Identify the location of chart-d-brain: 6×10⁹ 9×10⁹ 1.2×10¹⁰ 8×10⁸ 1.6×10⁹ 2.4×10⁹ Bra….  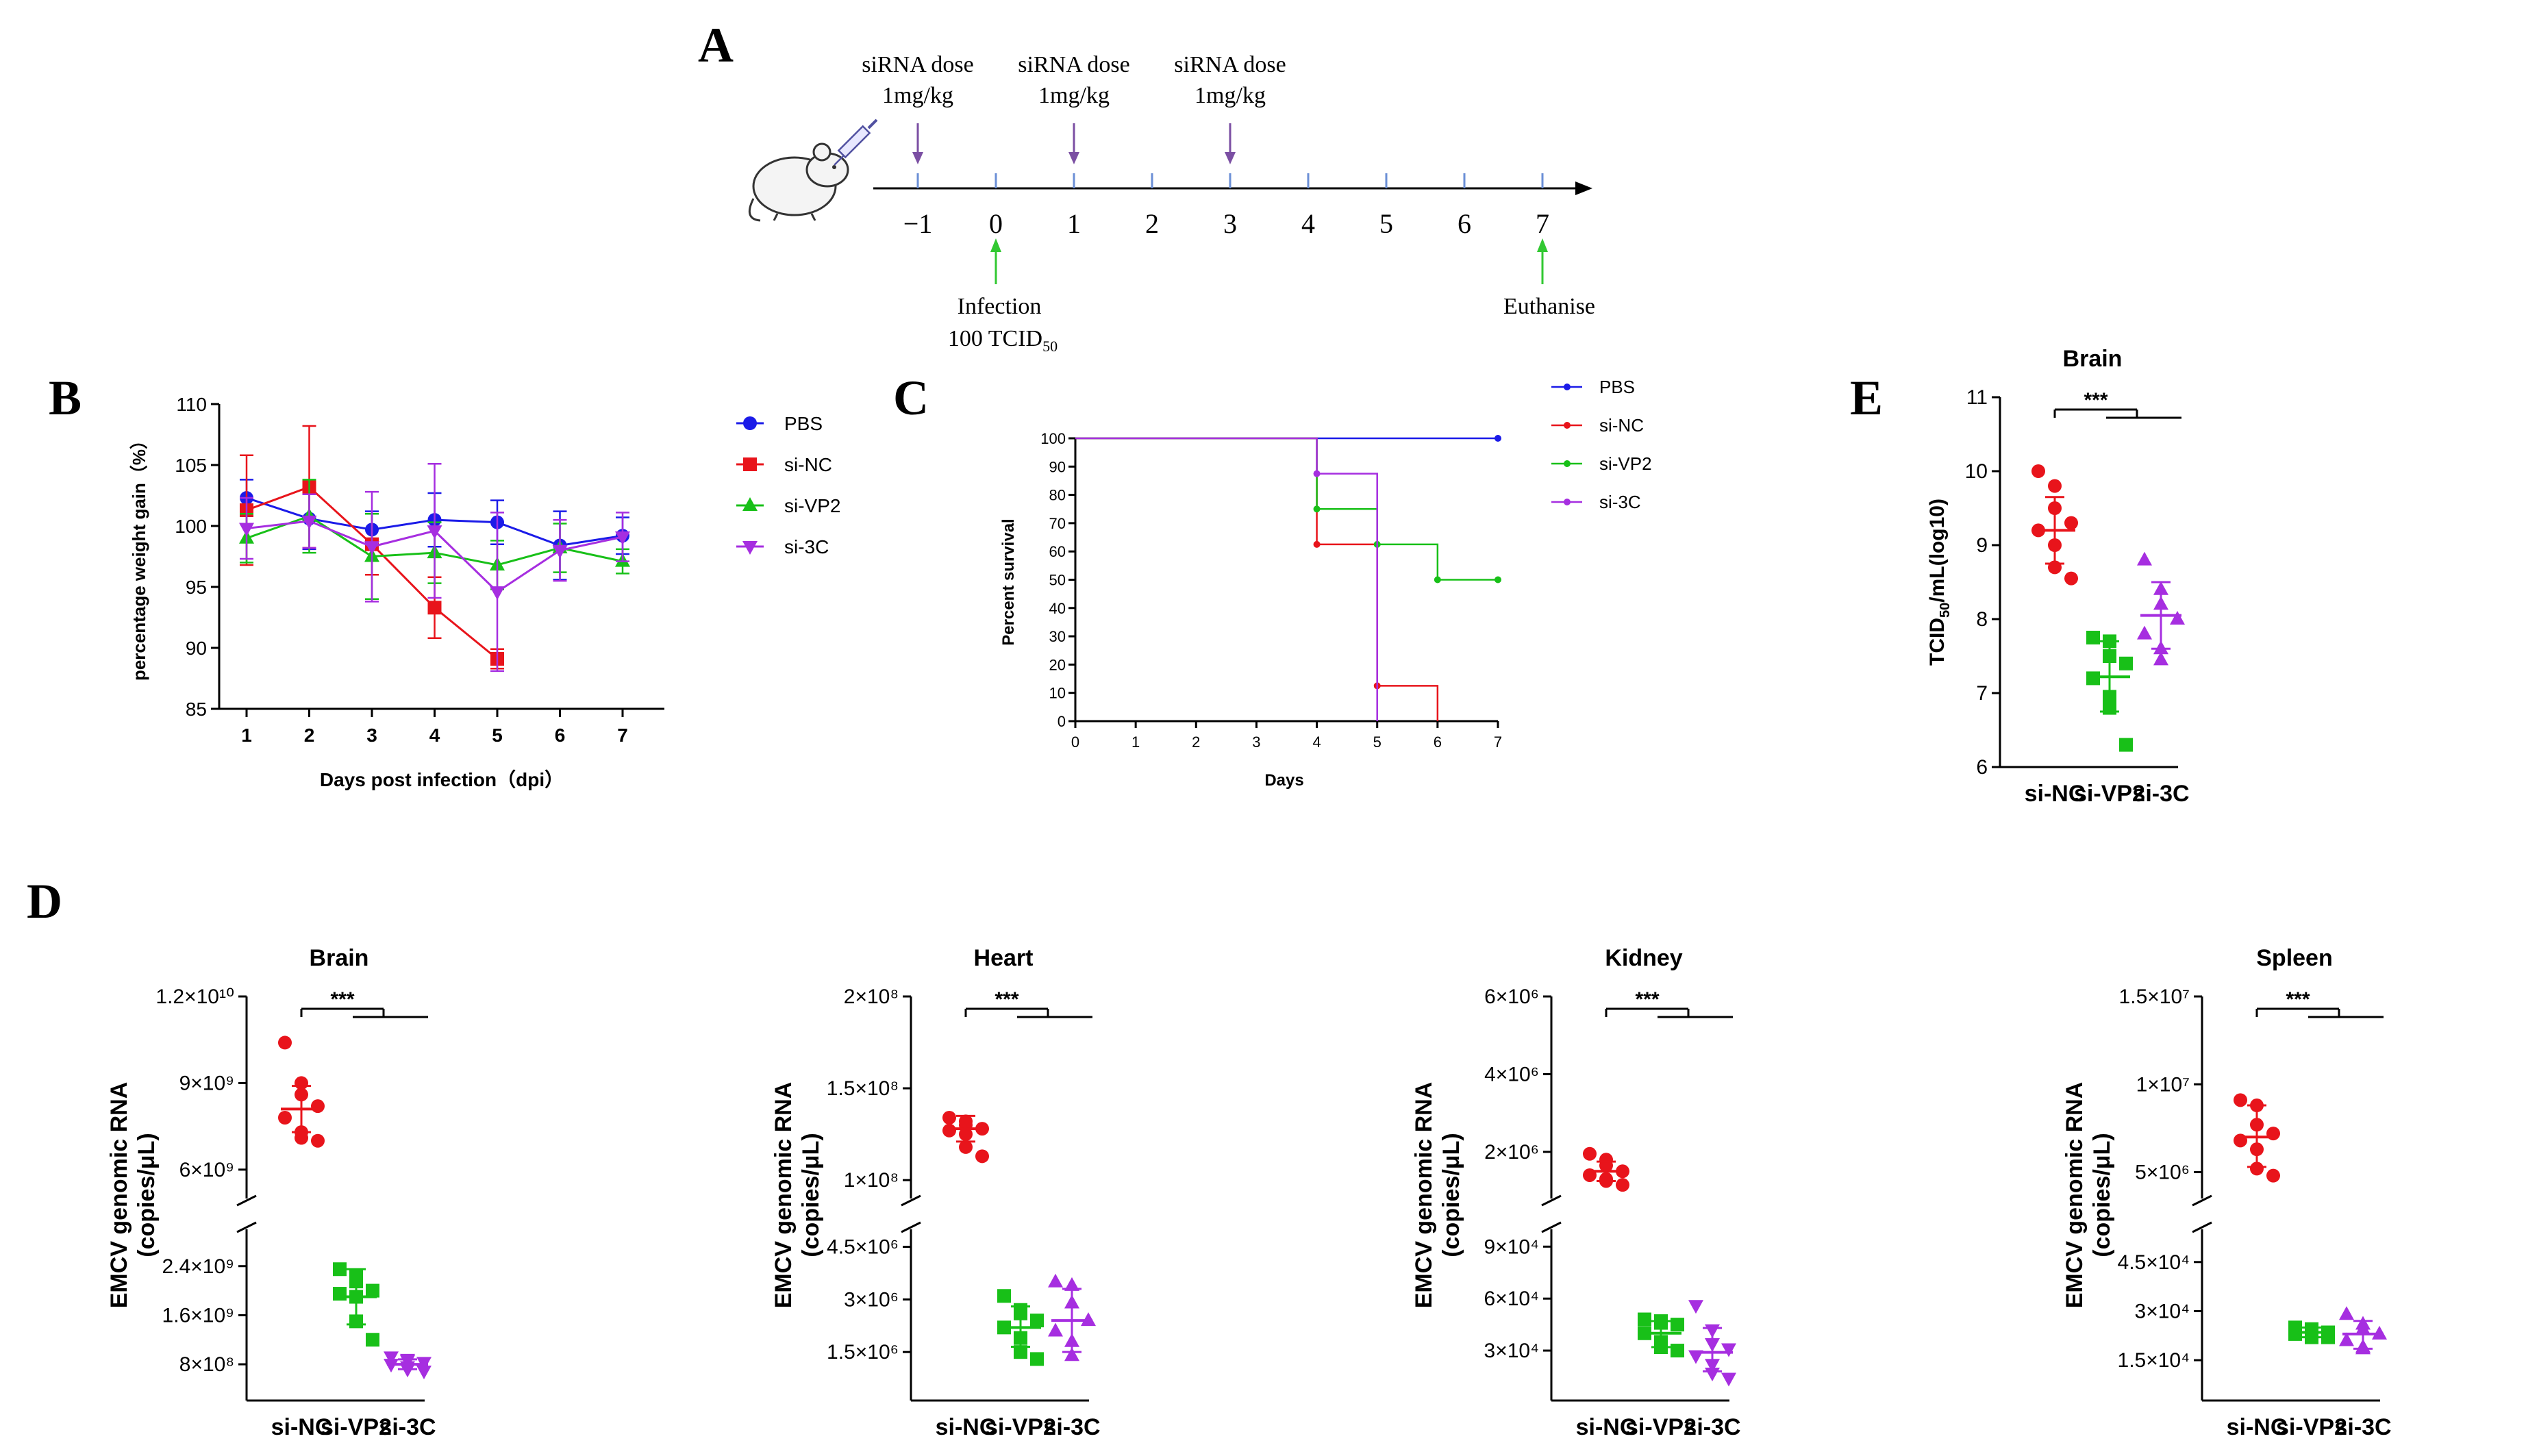
(271, 1192).